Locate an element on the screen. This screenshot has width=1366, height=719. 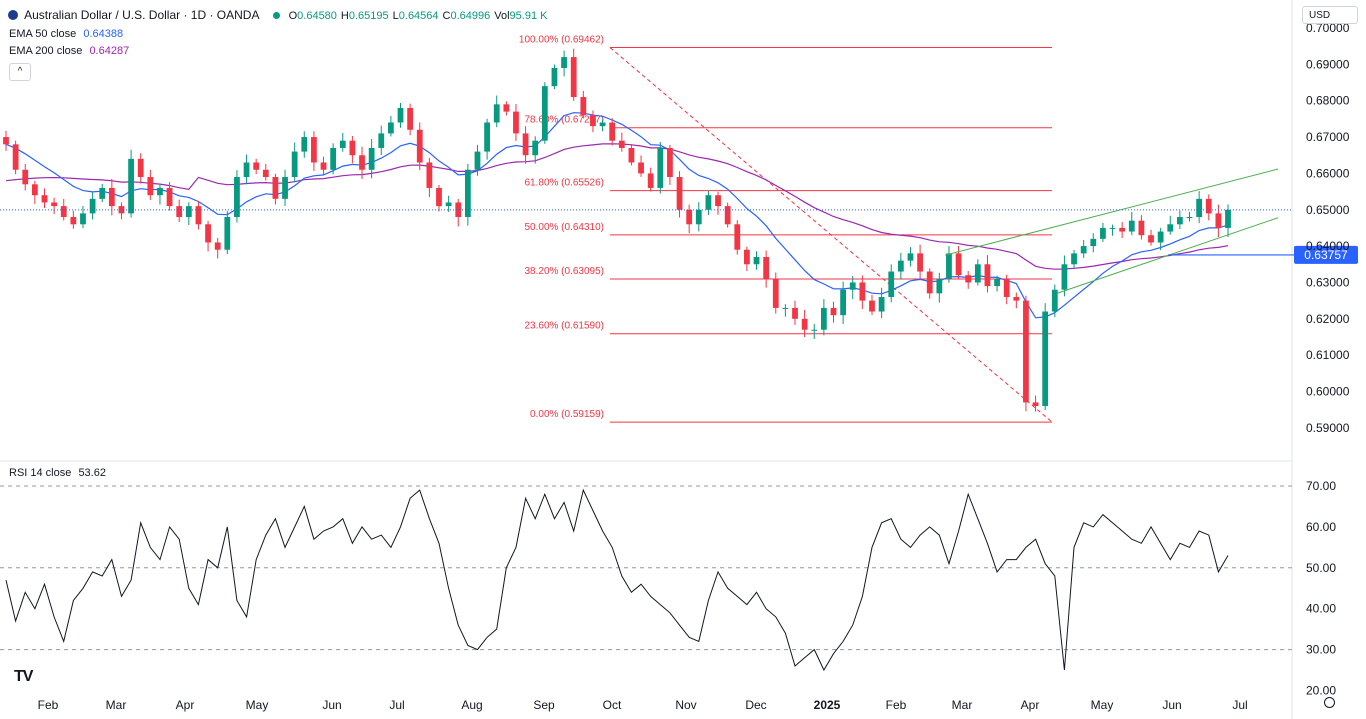
ema50-legend: EMA 50 close 0.64388 is located at coordinates (66, 34).